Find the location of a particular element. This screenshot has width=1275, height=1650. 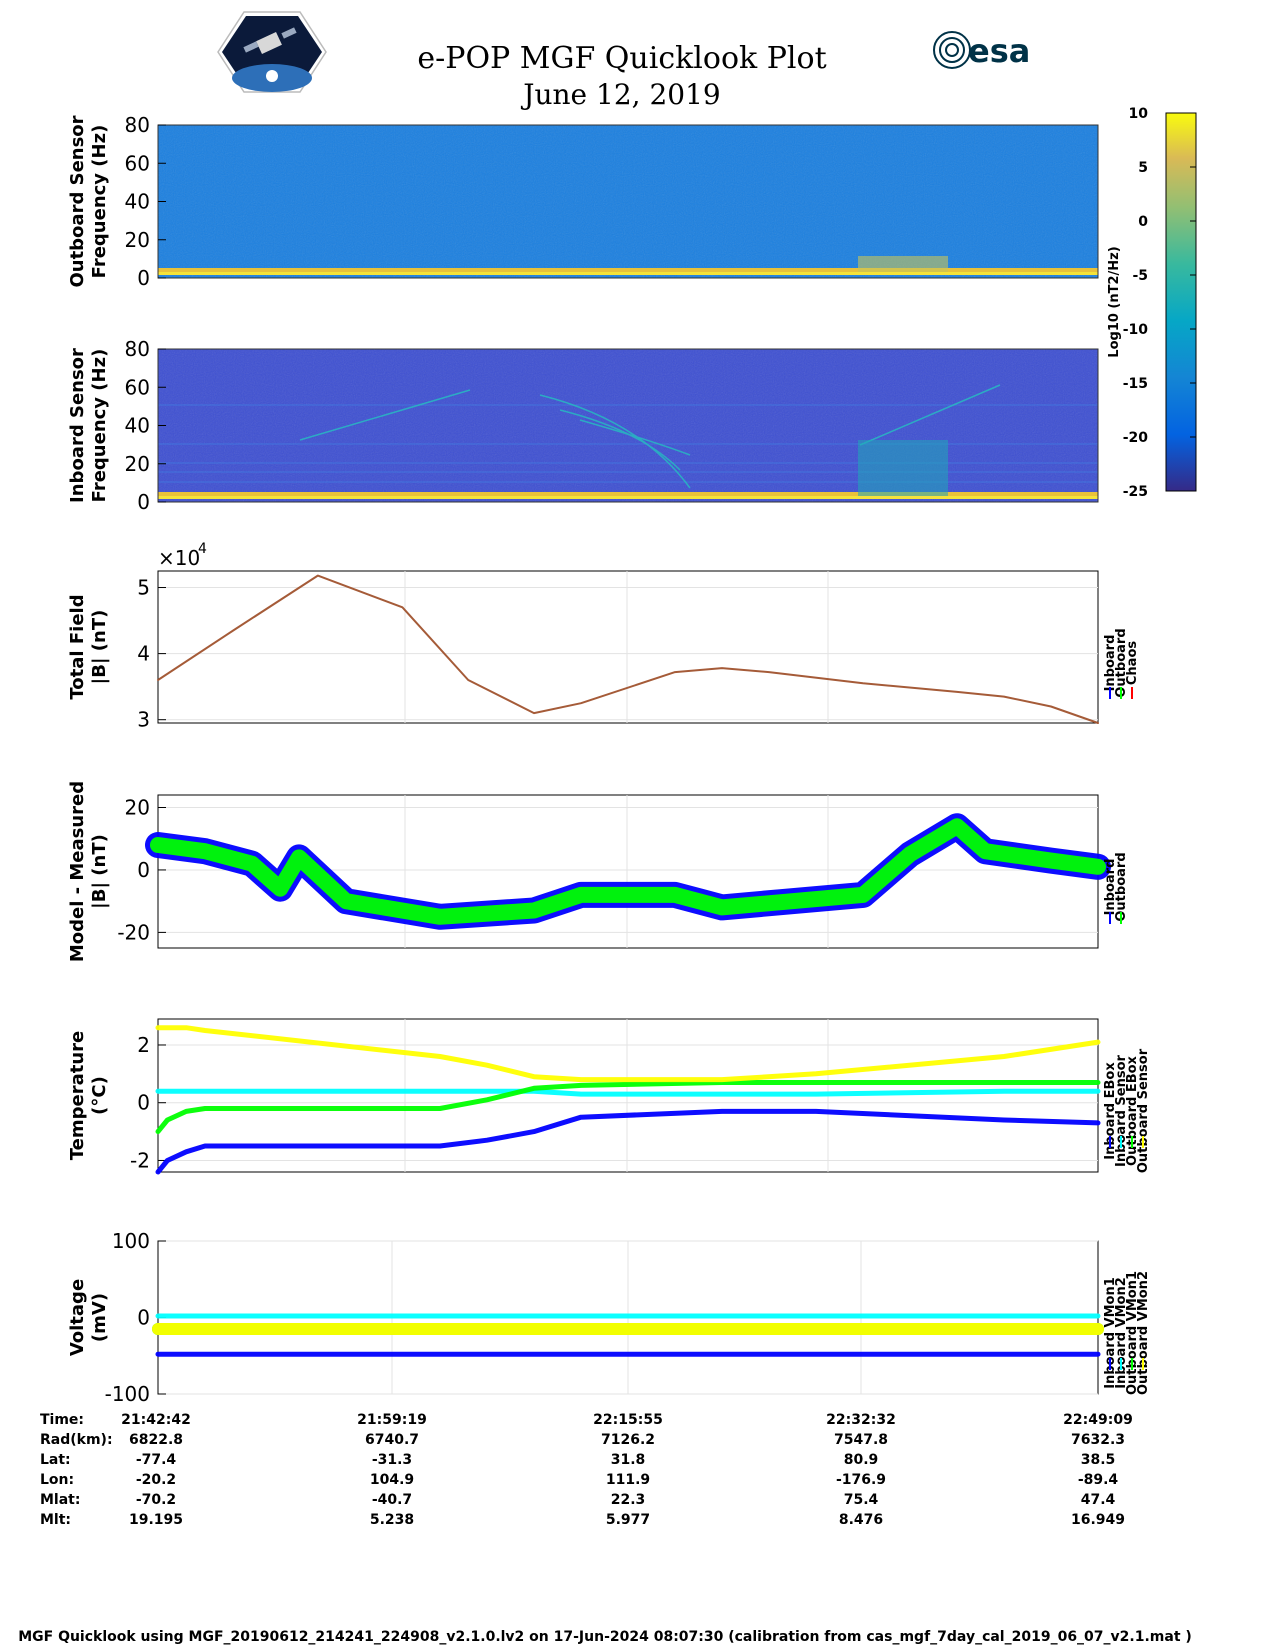

colorbar-label: Log10 (nT2/Hz) is located at coordinates (1114, 301).